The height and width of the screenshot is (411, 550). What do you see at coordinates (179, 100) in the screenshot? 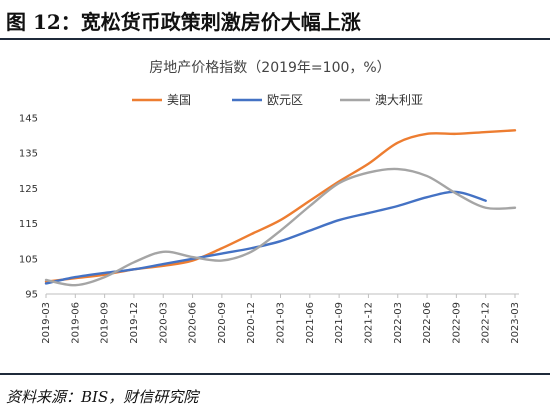
I see `legend-label-0: 美国` at bounding box center [179, 100].